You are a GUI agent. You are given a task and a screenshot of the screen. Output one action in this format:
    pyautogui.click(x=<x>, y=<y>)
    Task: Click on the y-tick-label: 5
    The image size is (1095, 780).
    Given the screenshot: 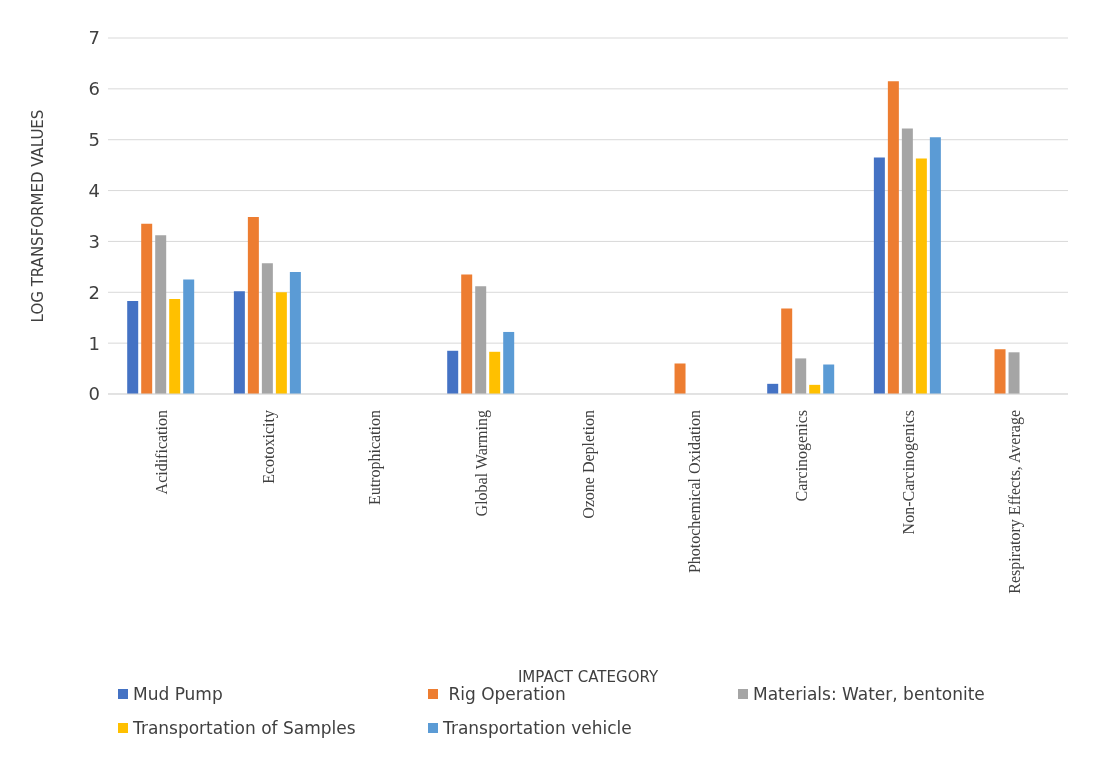 What is the action you would take?
    pyautogui.click(x=94, y=140)
    